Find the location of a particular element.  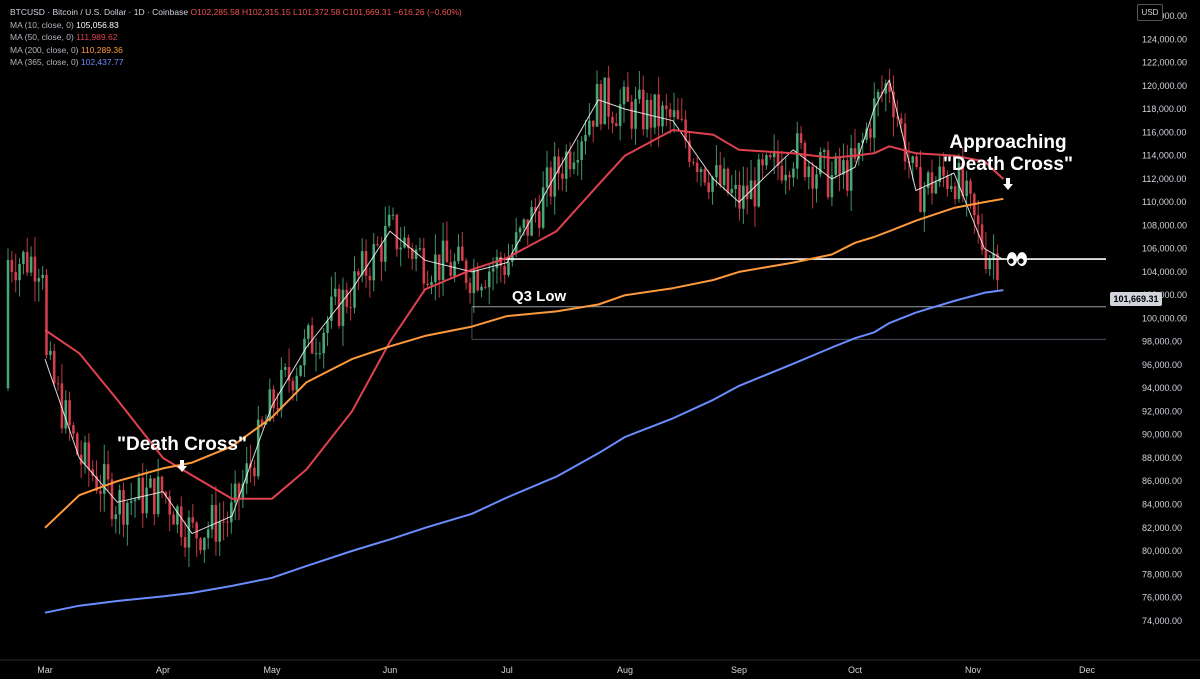

legend-ma365: MA (365, close, 0) 102,437.77 is located at coordinates (236, 62).